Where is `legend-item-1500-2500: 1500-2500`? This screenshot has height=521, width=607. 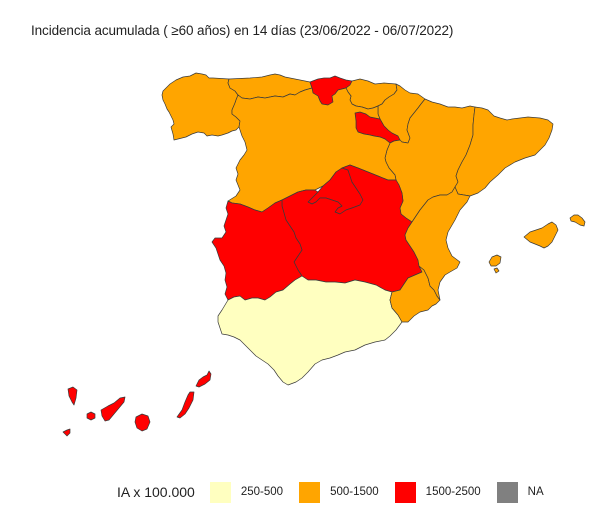 legend-item-1500-2500: 1500-2500 is located at coordinates (445, 492).